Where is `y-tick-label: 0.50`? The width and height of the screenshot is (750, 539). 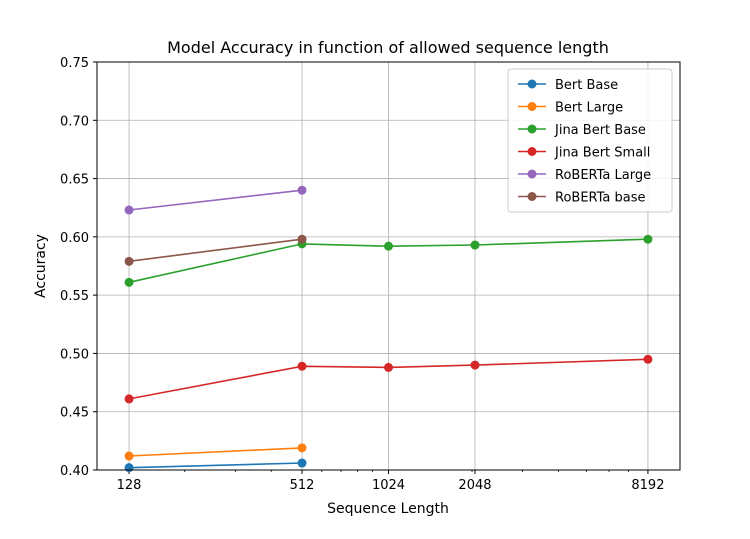 y-tick-label: 0.50 is located at coordinates (74, 354).